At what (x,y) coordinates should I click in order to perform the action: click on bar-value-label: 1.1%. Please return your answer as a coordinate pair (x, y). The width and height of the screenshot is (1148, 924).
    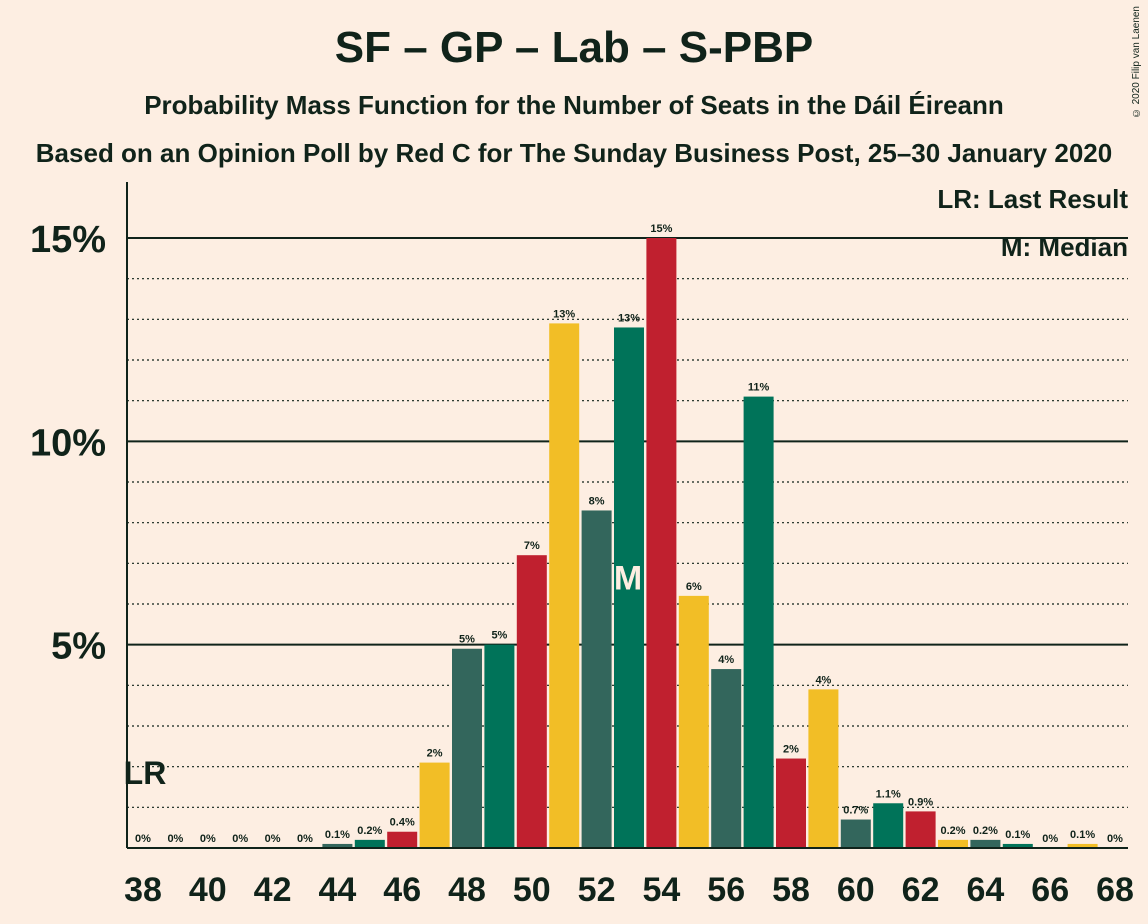
    Looking at the image, I should click on (888, 794).